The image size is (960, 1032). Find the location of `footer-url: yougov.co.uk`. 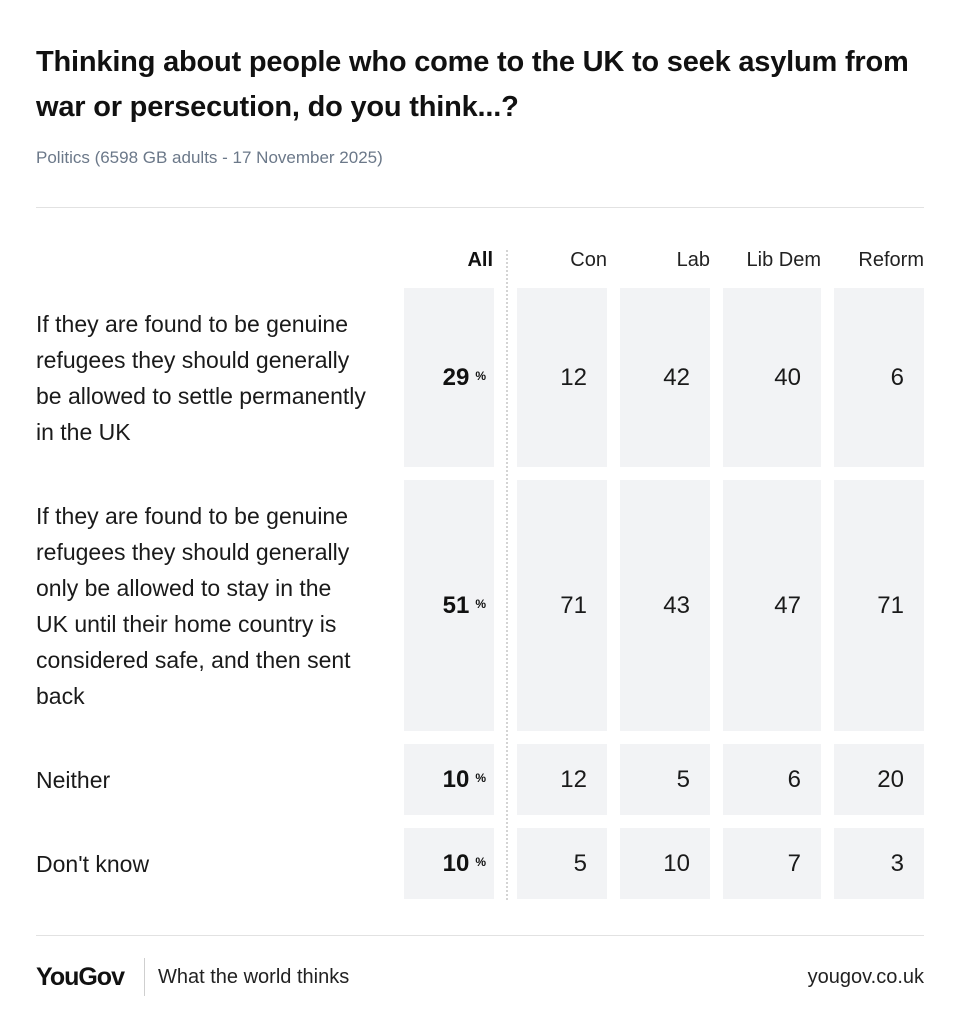

footer-url: yougov.co.uk is located at coordinates (865, 977).